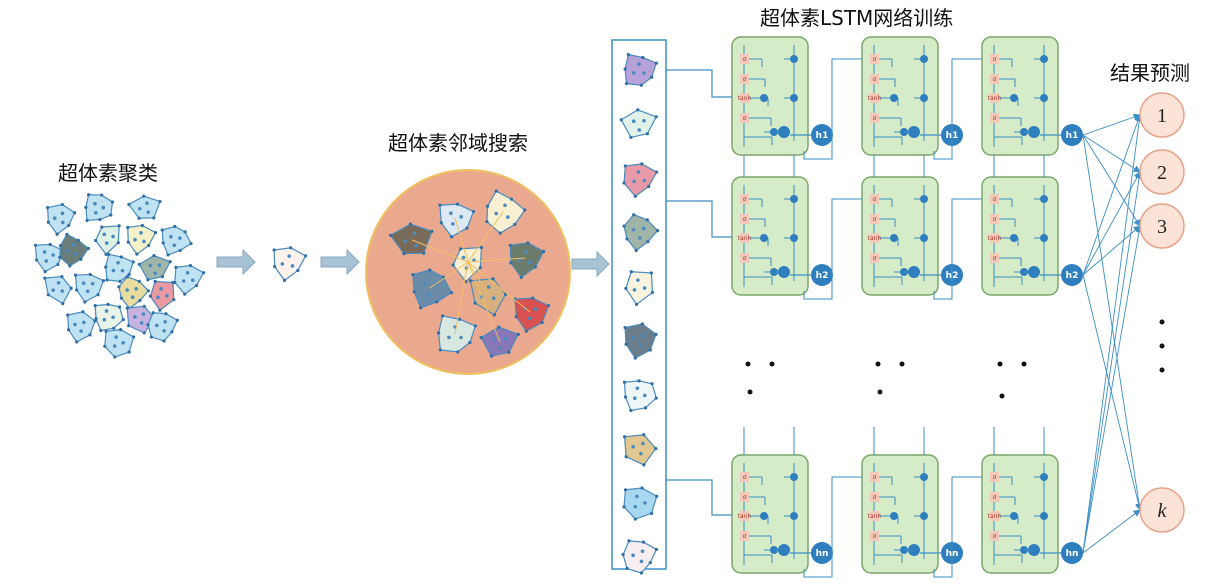 The image size is (1211, 586). What do you see at coordinates (1162, 172) in the screenshot?
I see `output-node` at bounding box center [1162, 172].